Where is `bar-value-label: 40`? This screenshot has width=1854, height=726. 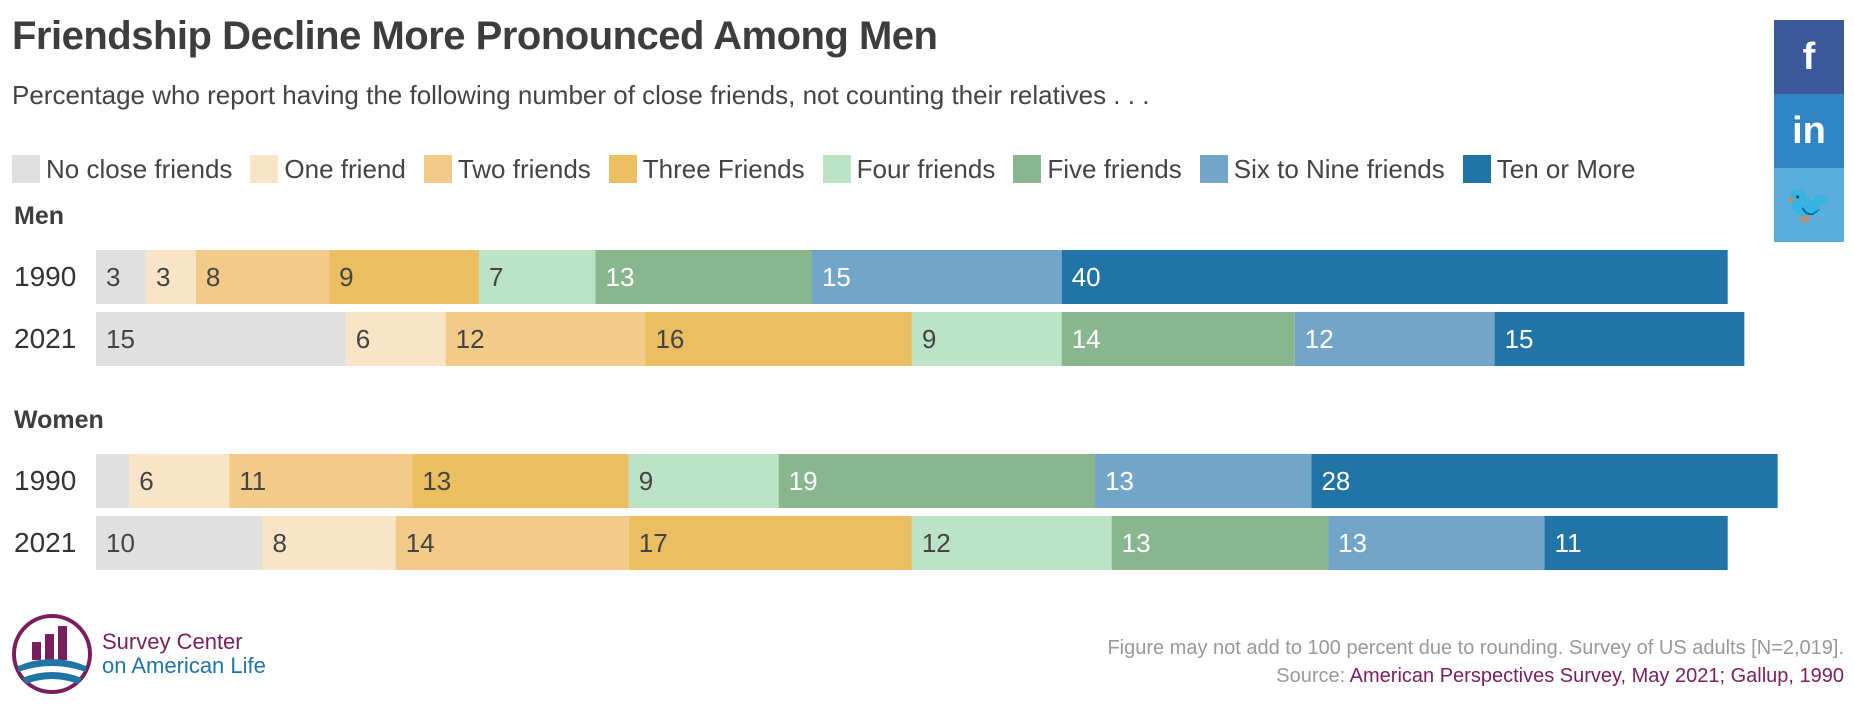
bar-value-label: 40 is located at coordinates (1086, 277).